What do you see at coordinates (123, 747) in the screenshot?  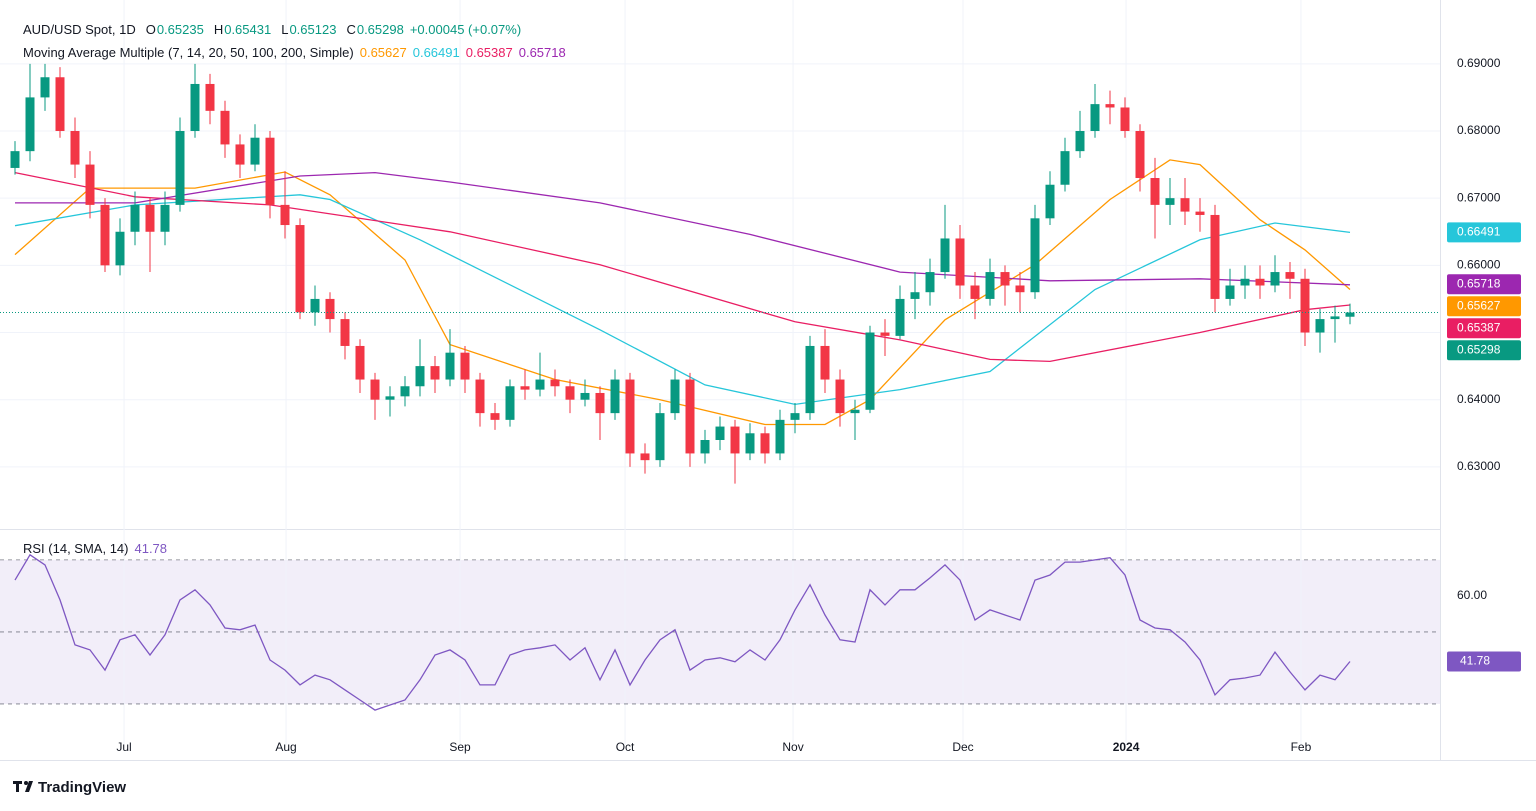 I see `x-tick-label: Jul` at bounding box center [123, 747].